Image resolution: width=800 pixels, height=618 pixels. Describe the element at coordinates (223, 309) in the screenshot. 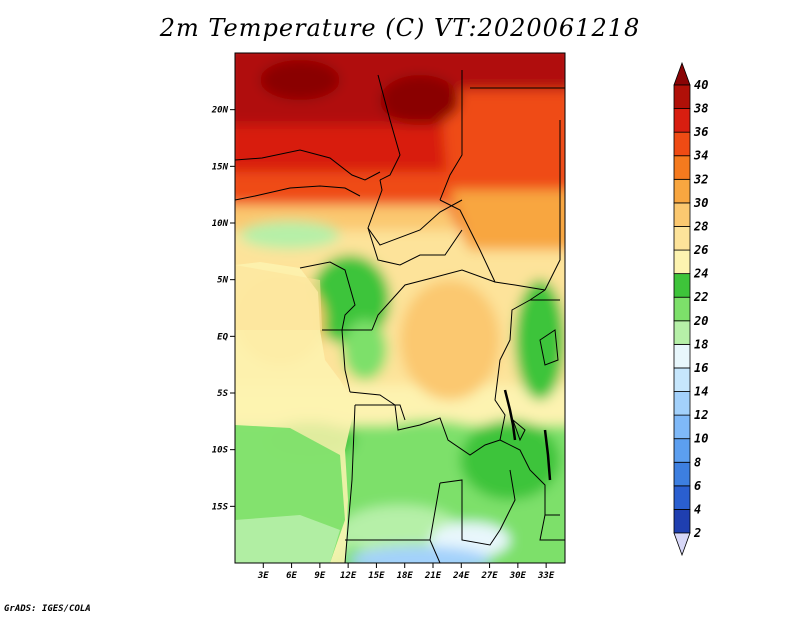

I see `y-axis: 20N 15N 10N 5N EQ 5S 10S 15S` at that location.